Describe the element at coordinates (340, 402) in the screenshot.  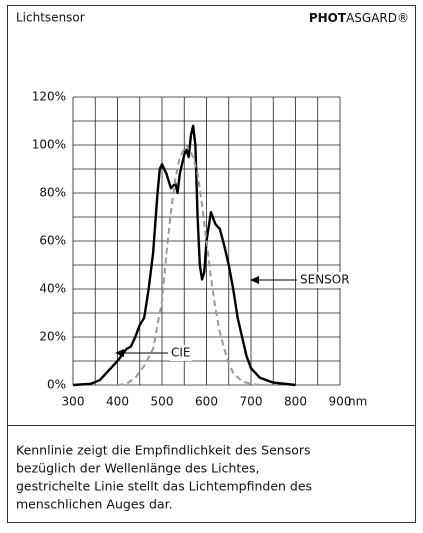
I see `x-tick-label: 900` at that location.